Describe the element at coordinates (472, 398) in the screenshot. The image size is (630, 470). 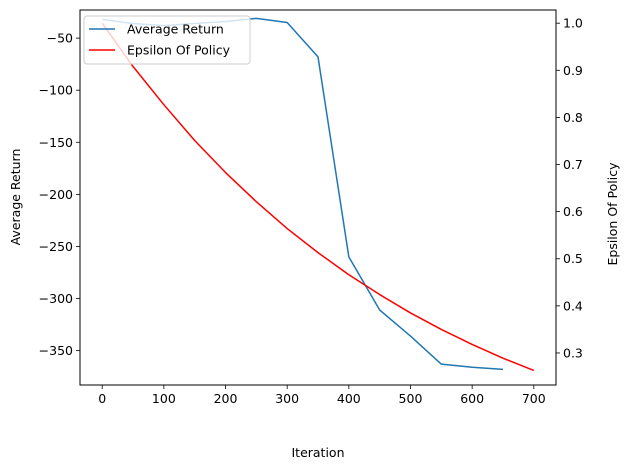
I see `x-tick-label-600: 600` at that location.